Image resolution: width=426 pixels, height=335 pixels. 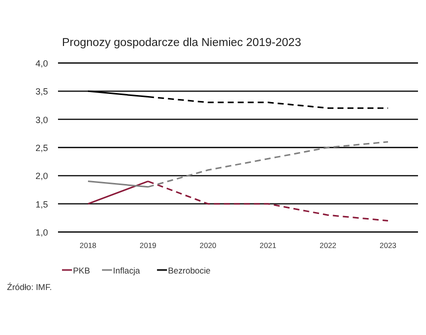 What do you see at coordinates (81, 271) in the screenshot?
I see `legend-label: PKB` at bounding box center [81, 271].